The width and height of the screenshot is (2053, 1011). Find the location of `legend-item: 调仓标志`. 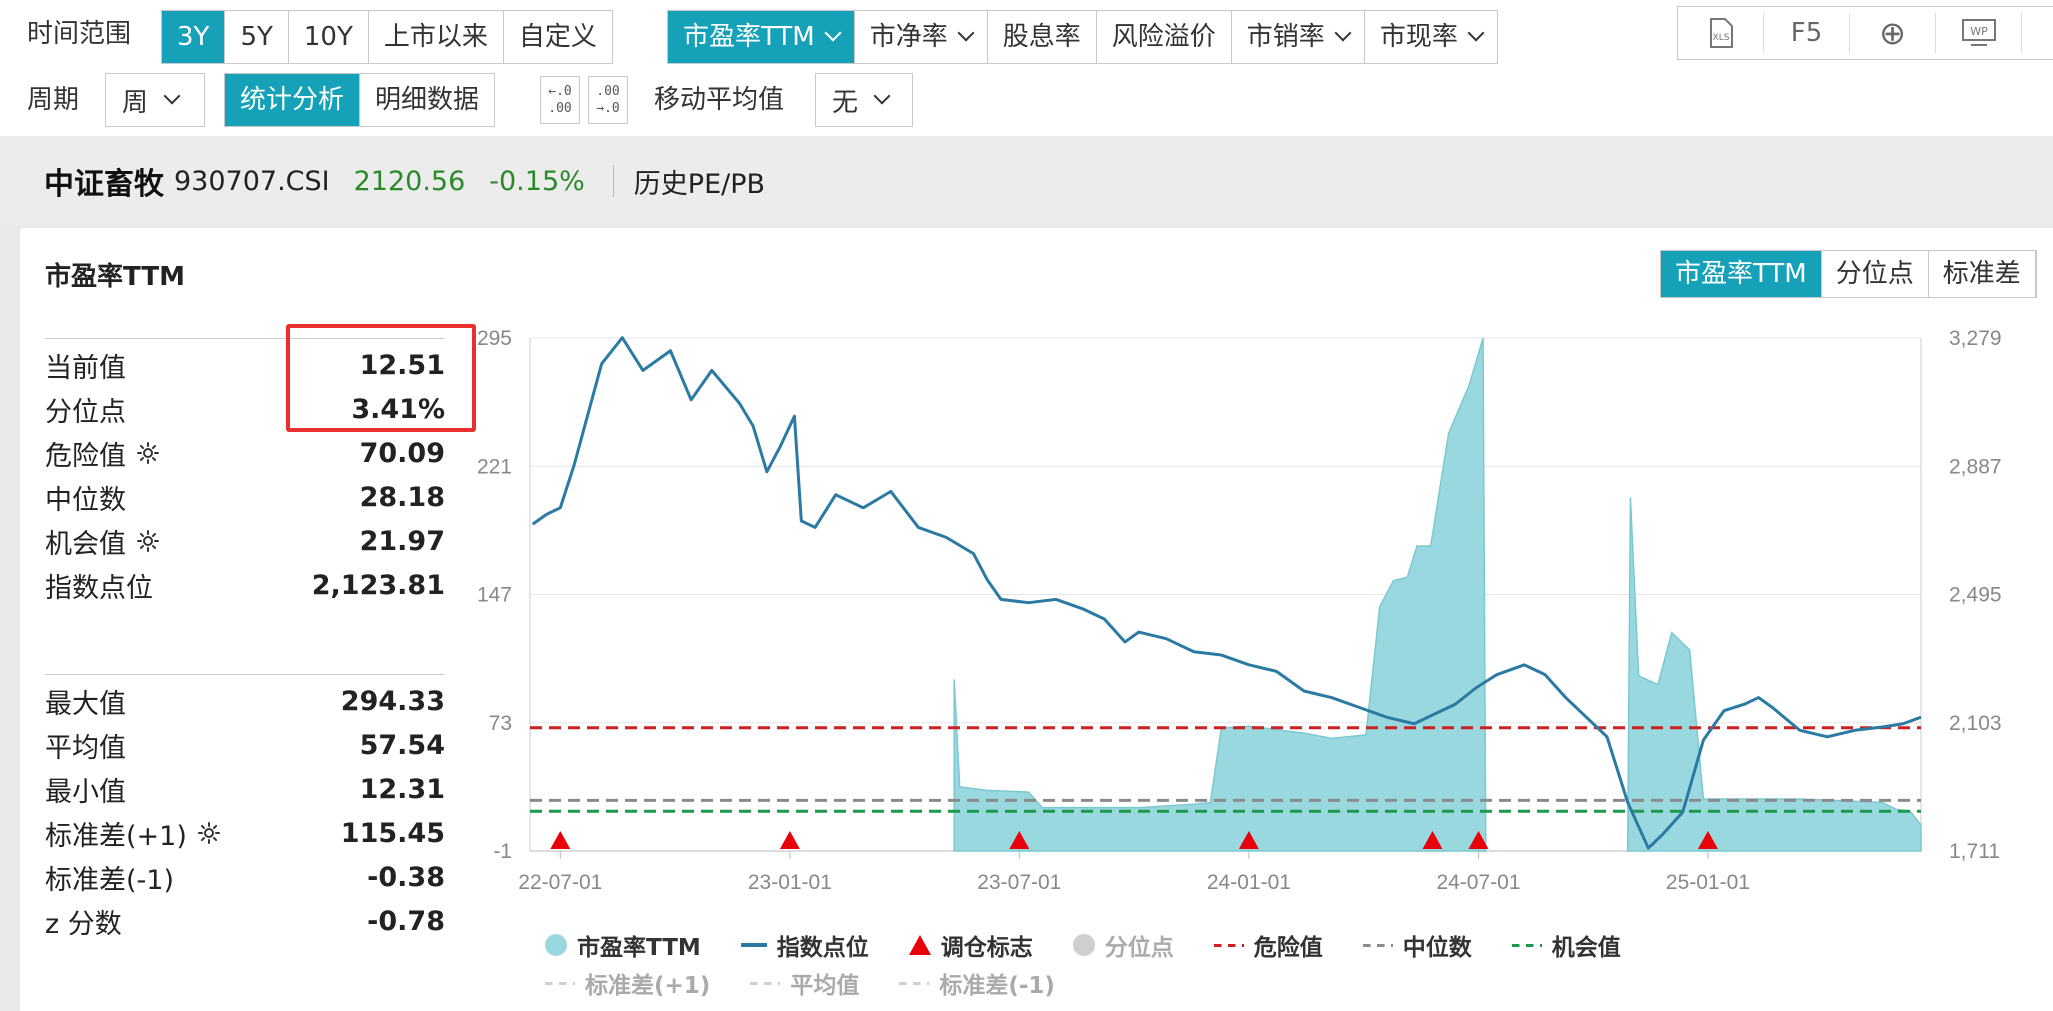

legend-item: 调仓标志 is located at coordinates (970, 945).